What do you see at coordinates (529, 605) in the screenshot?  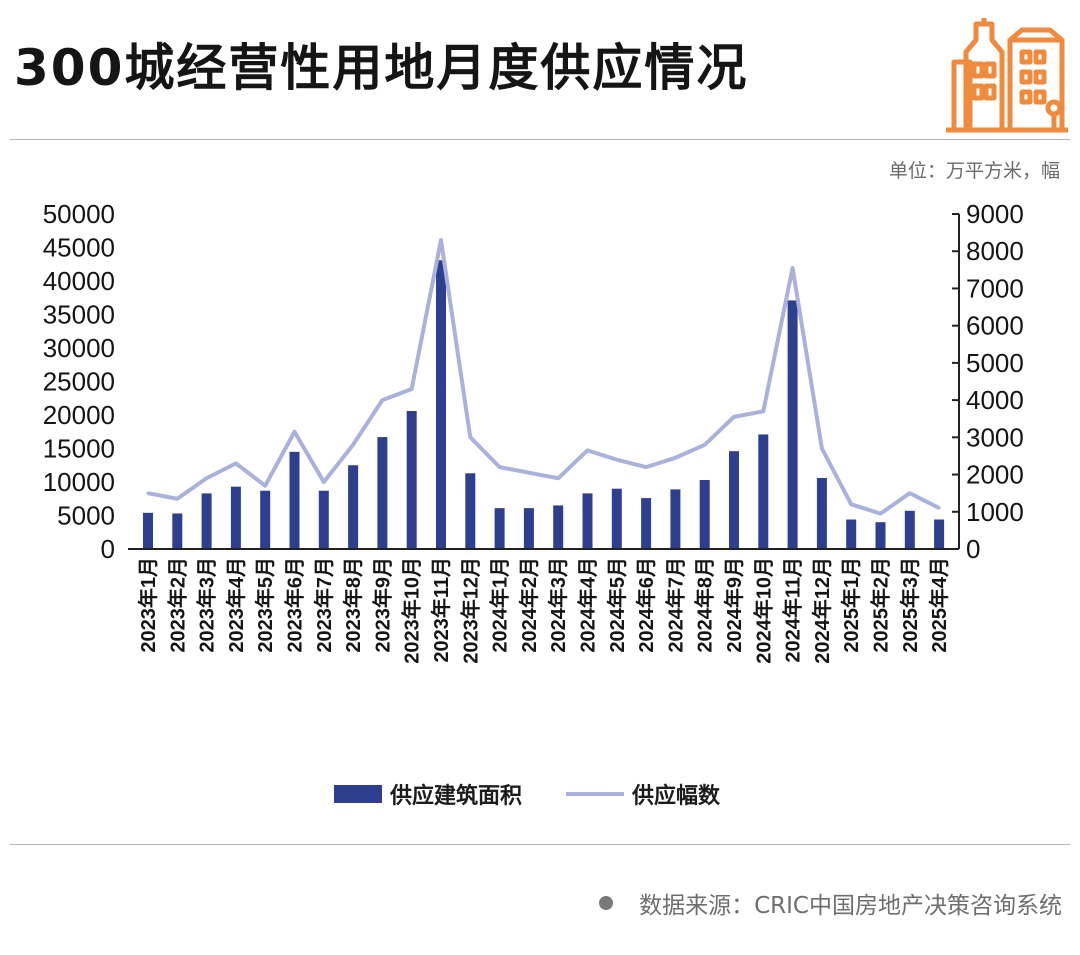 I see `x-tick-label: 2024年2月` at bounding box center [529, 605].